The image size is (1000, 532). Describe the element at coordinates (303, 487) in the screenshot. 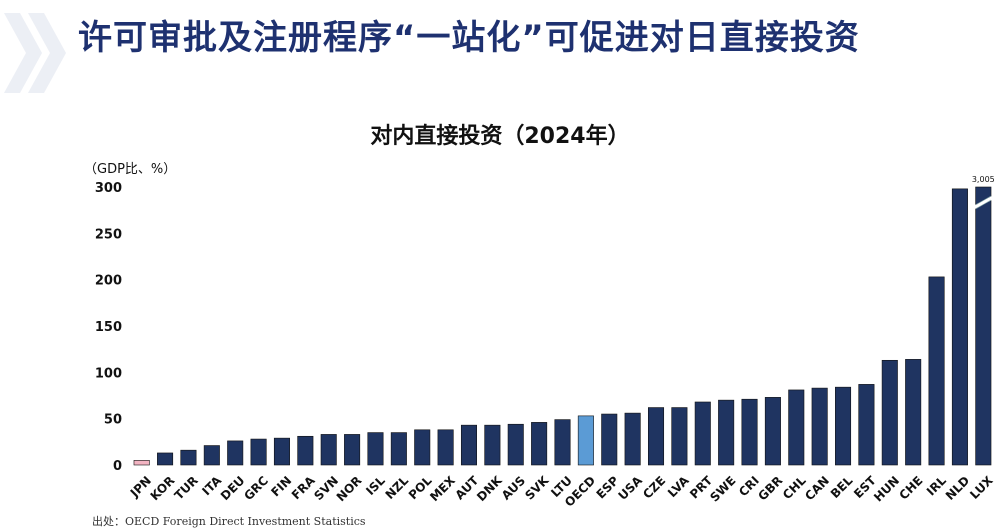

I see `x-tick-label-fra: FRA` at that location.